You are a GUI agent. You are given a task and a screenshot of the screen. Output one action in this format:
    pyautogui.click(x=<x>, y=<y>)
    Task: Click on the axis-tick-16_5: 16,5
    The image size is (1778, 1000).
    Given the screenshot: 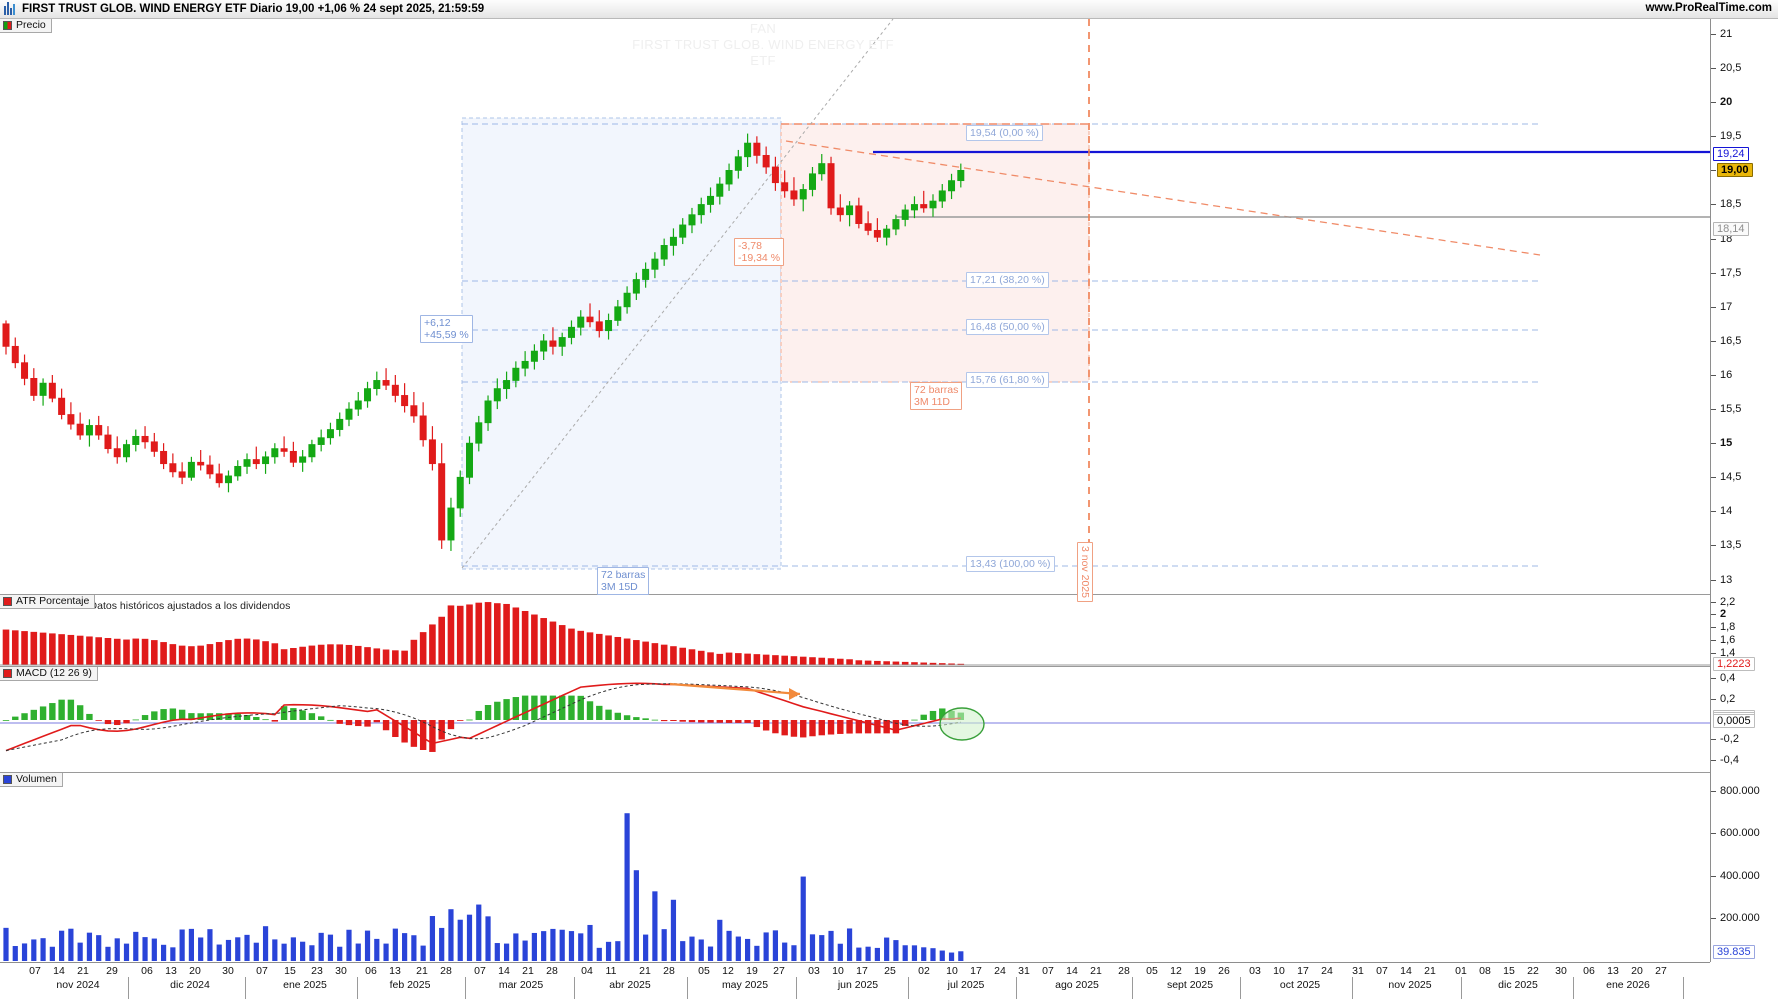 What is the action you would take?
    pyautogui.click(x=1726, y=341)
    